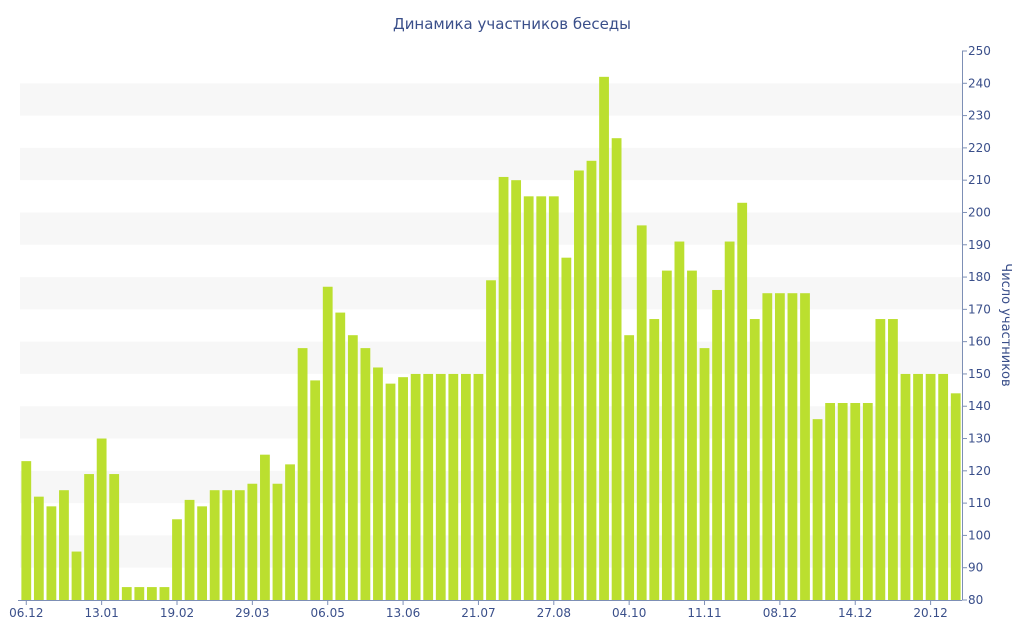  I want to click on x-tick-label: 13.06, so click(403, 613).